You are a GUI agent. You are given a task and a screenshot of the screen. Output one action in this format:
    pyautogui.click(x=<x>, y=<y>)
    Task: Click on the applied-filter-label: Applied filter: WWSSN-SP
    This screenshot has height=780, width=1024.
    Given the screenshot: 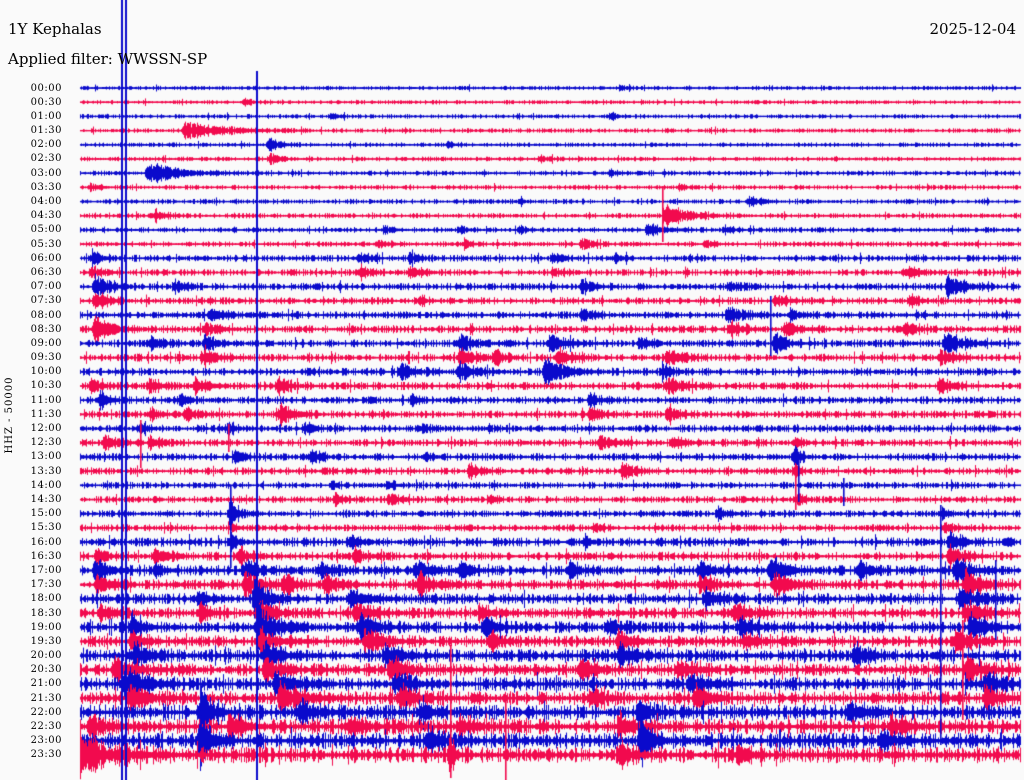 What is the action you would take?
    pyautogui.click(x=108, y=59)
    